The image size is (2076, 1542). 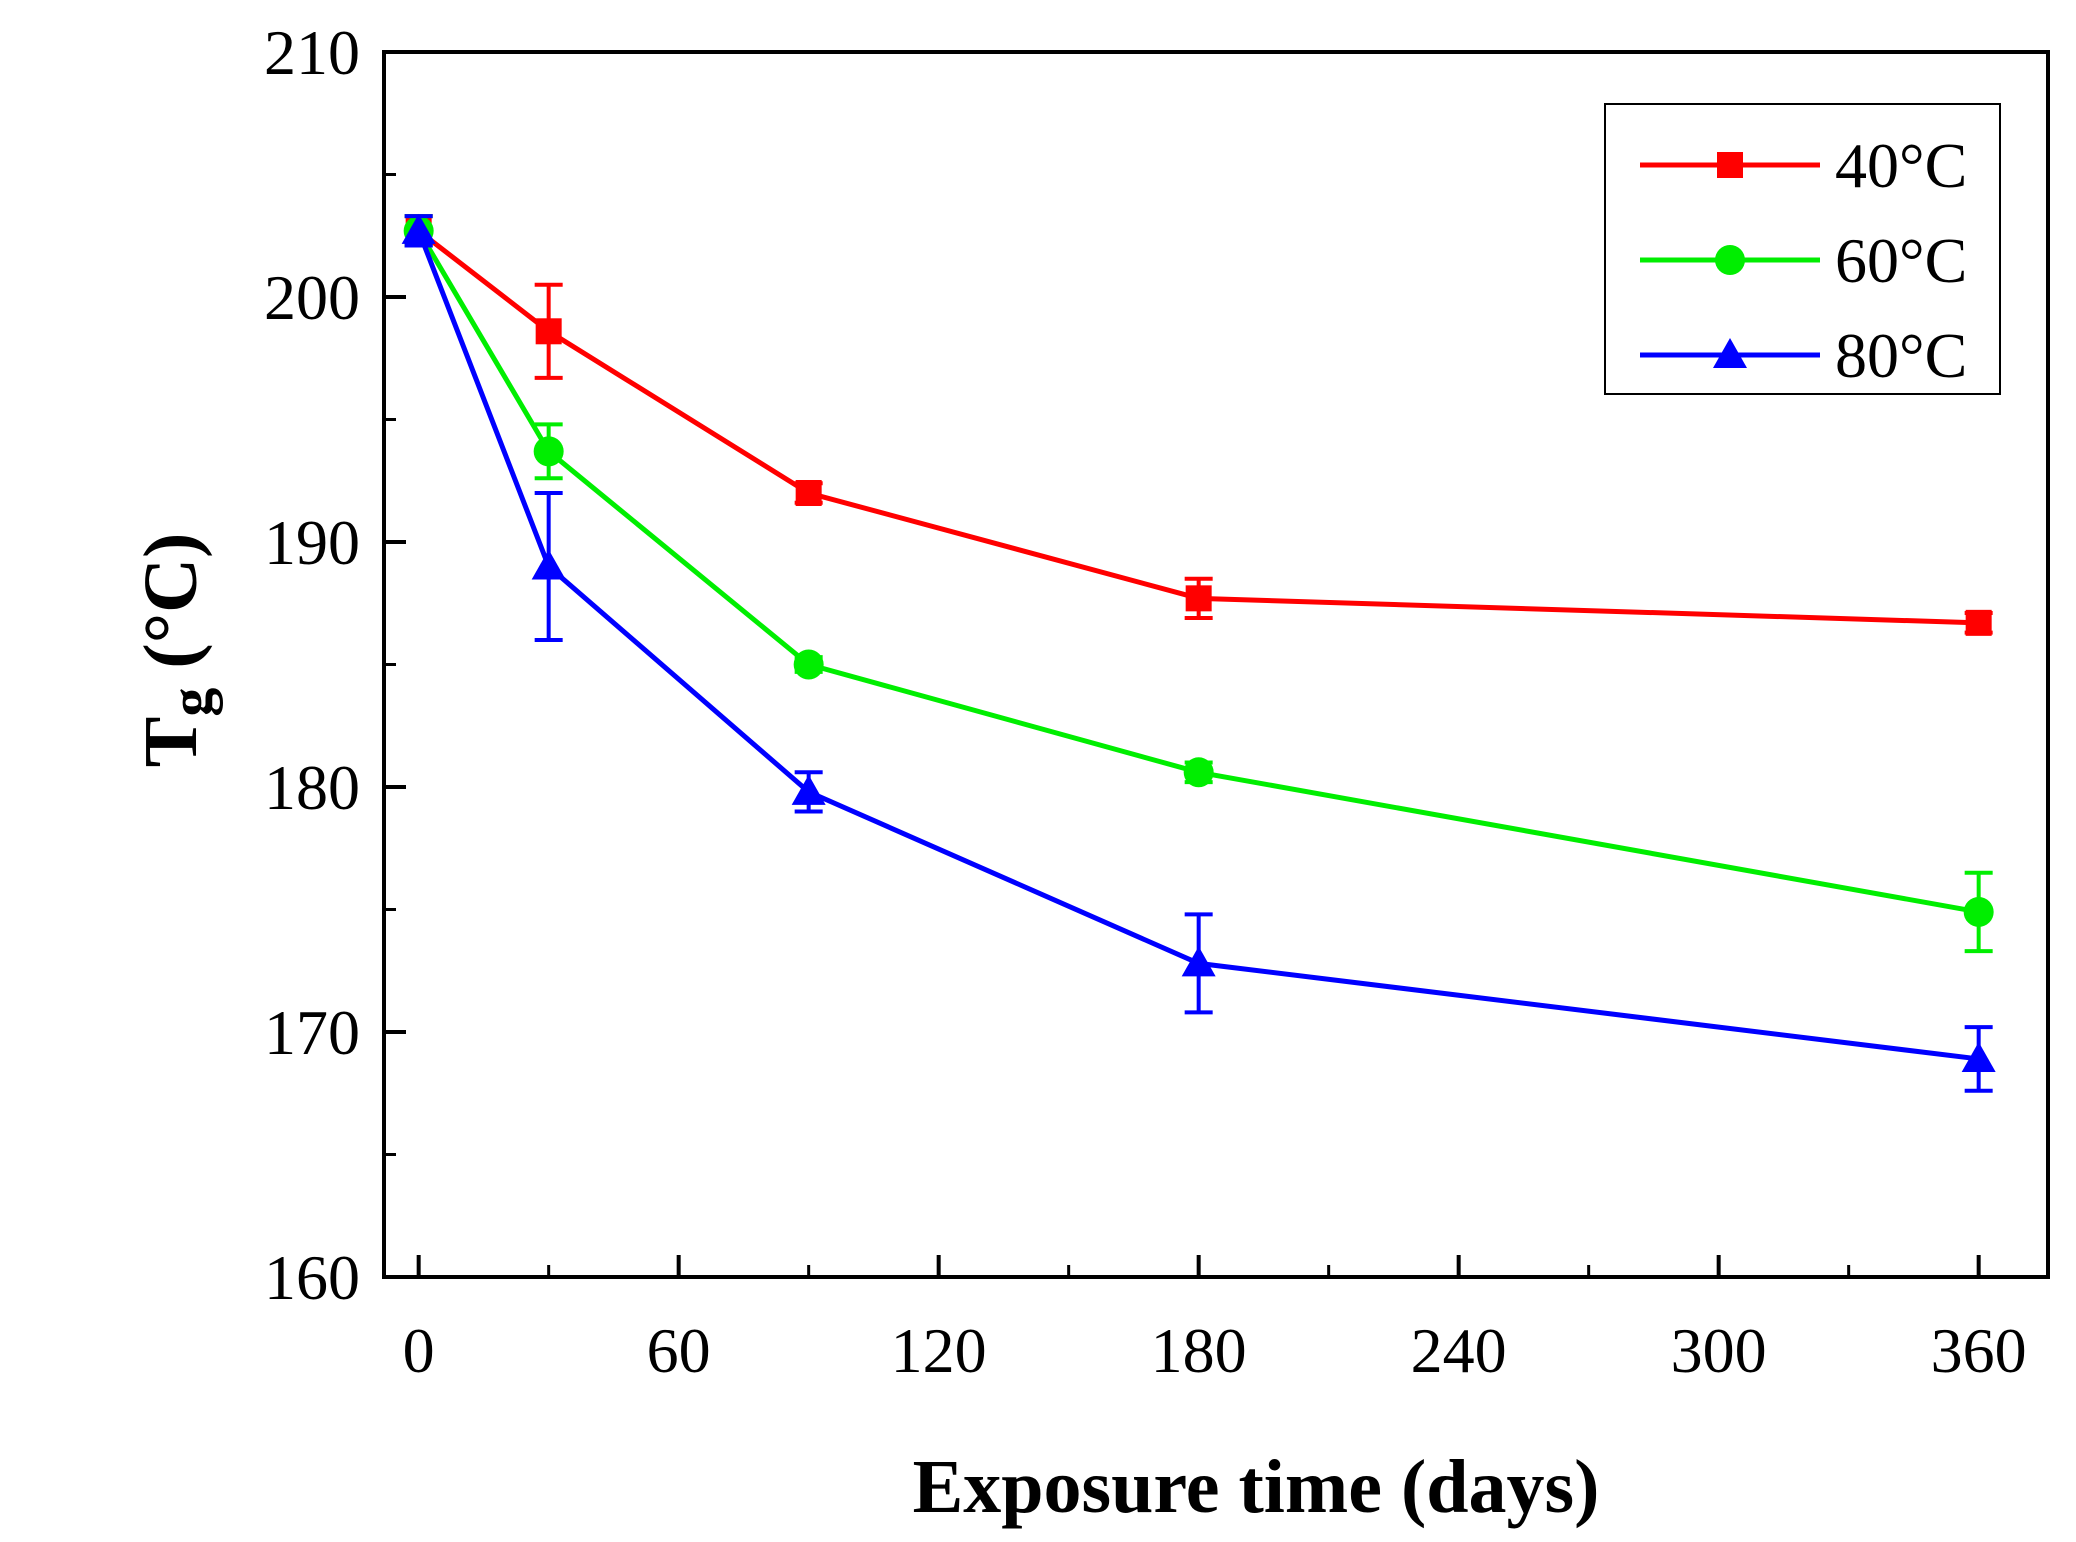 I want to click on y-axis-title-sub: g, so click(x=190, y=702).